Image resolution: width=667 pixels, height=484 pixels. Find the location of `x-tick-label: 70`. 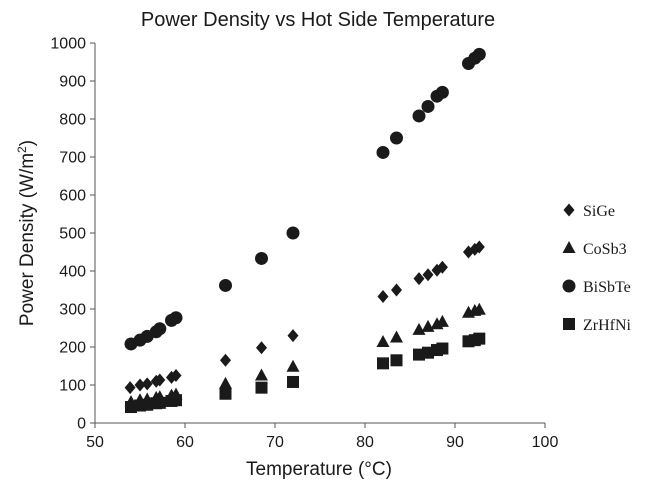

x-tick-label: 70 is located at coordinates (275, 442).